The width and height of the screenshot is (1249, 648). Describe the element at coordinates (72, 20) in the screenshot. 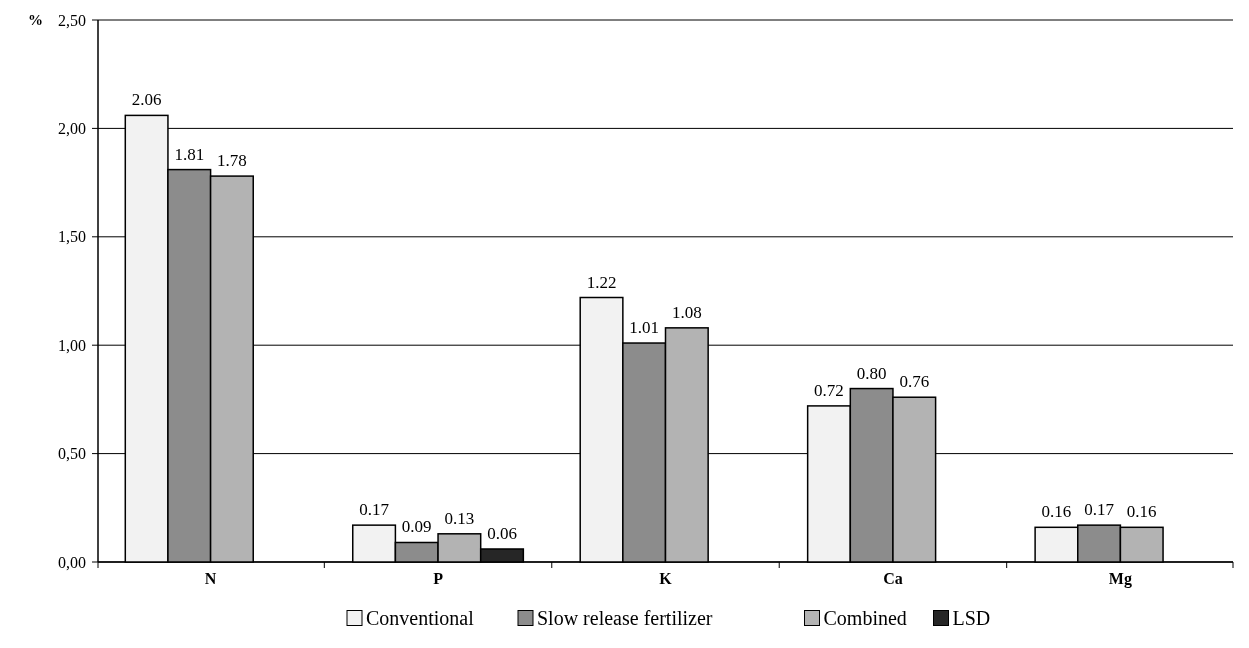

I see `y-tick-label: 2,50` at that location.